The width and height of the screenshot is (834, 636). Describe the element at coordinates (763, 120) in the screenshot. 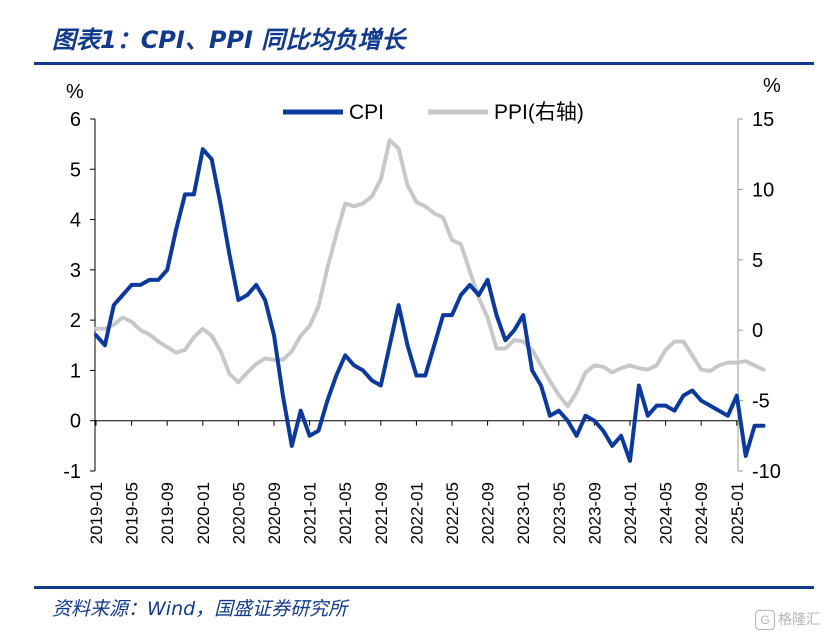

I see `right-tick-label: 15` at that location.